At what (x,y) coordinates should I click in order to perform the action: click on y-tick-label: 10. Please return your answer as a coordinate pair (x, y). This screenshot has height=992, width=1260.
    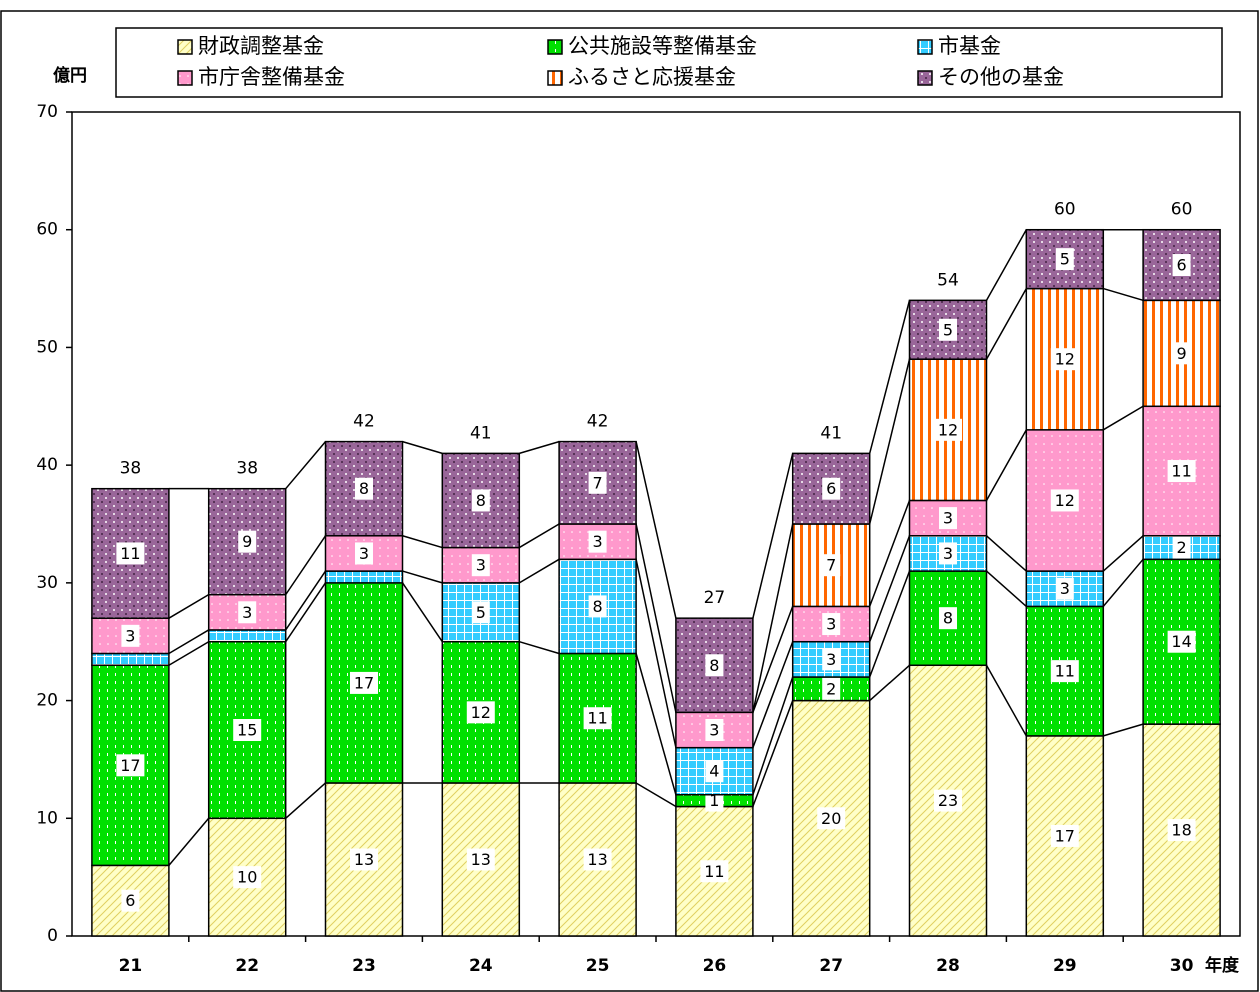
    Looking at the image, I should click on (47, 818).